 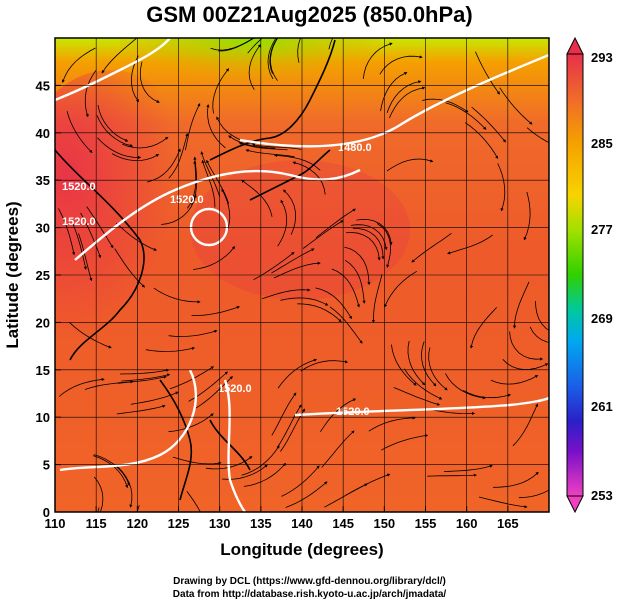 I want to click on y-tick-label: 45, so click(x=43, y=85).